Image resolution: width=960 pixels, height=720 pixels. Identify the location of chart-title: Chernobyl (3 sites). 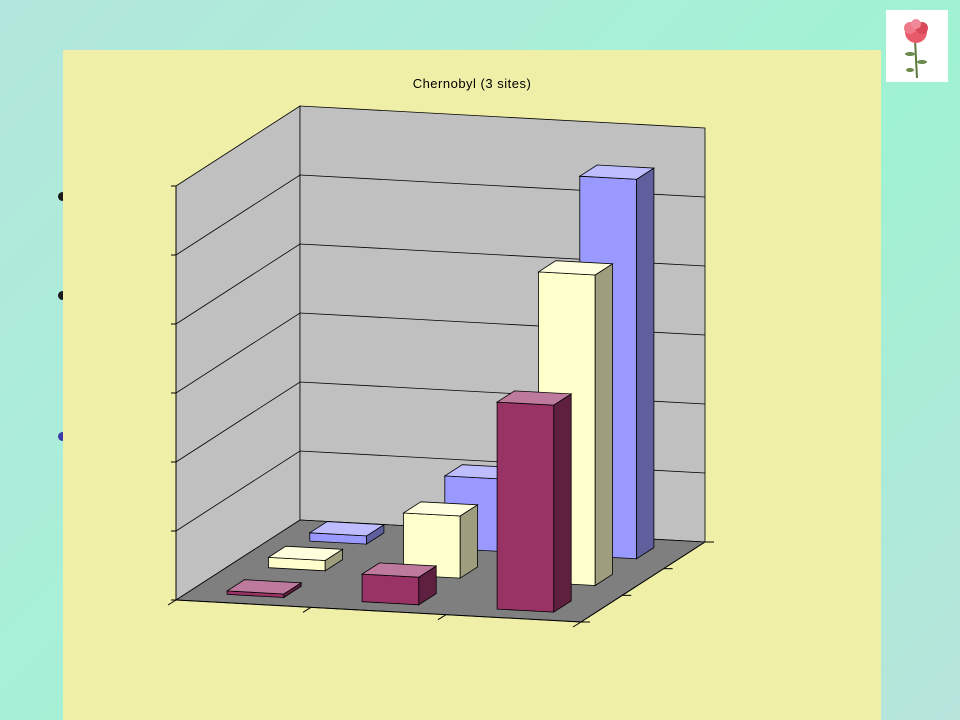
(472, 83).